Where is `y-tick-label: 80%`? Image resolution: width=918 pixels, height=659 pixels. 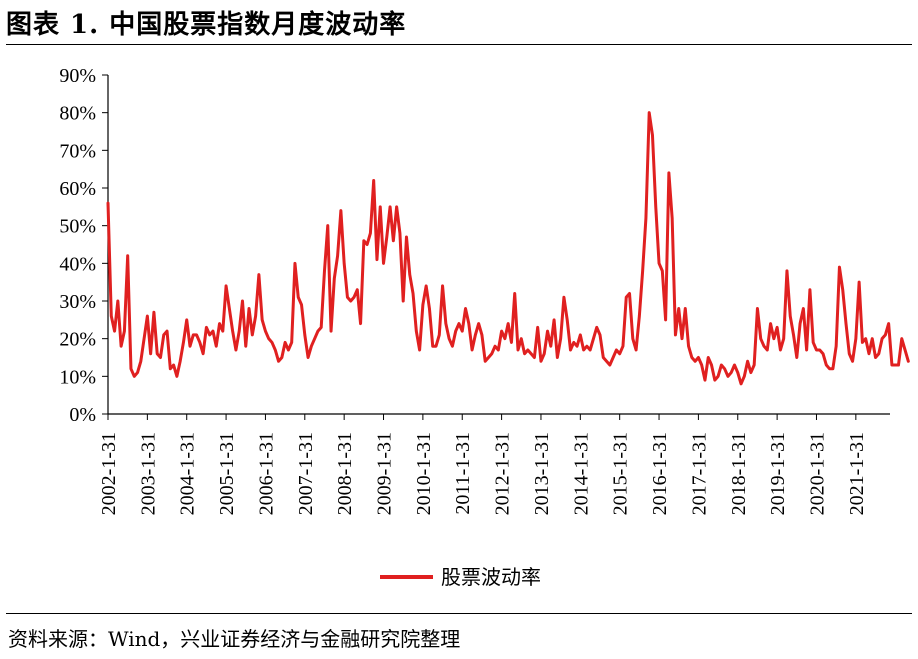 y-tick-label: 80% is located at coordinates (77, 114).